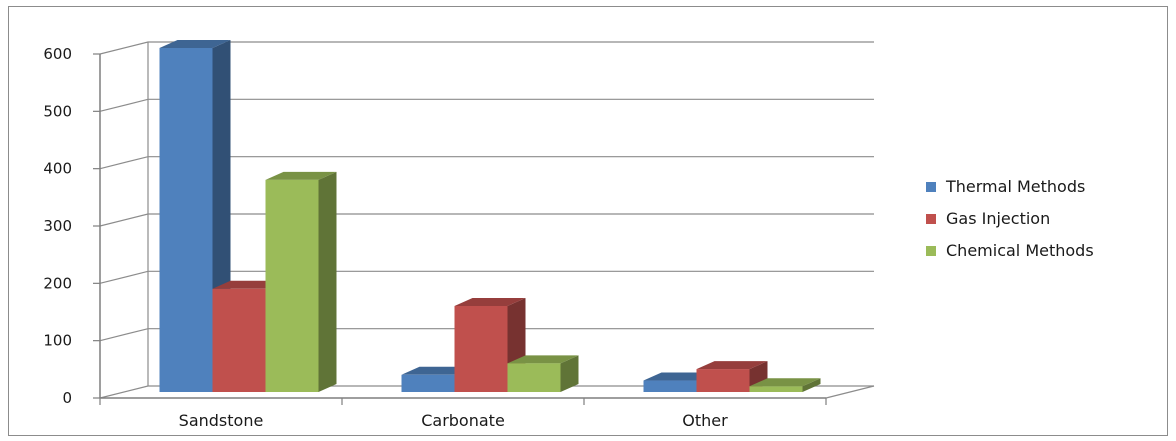 Image resolution: width=1176 pixels, height=441 pixels. I want to click on legend-item-gas-injection: Gas Injection, so click(988, 218).